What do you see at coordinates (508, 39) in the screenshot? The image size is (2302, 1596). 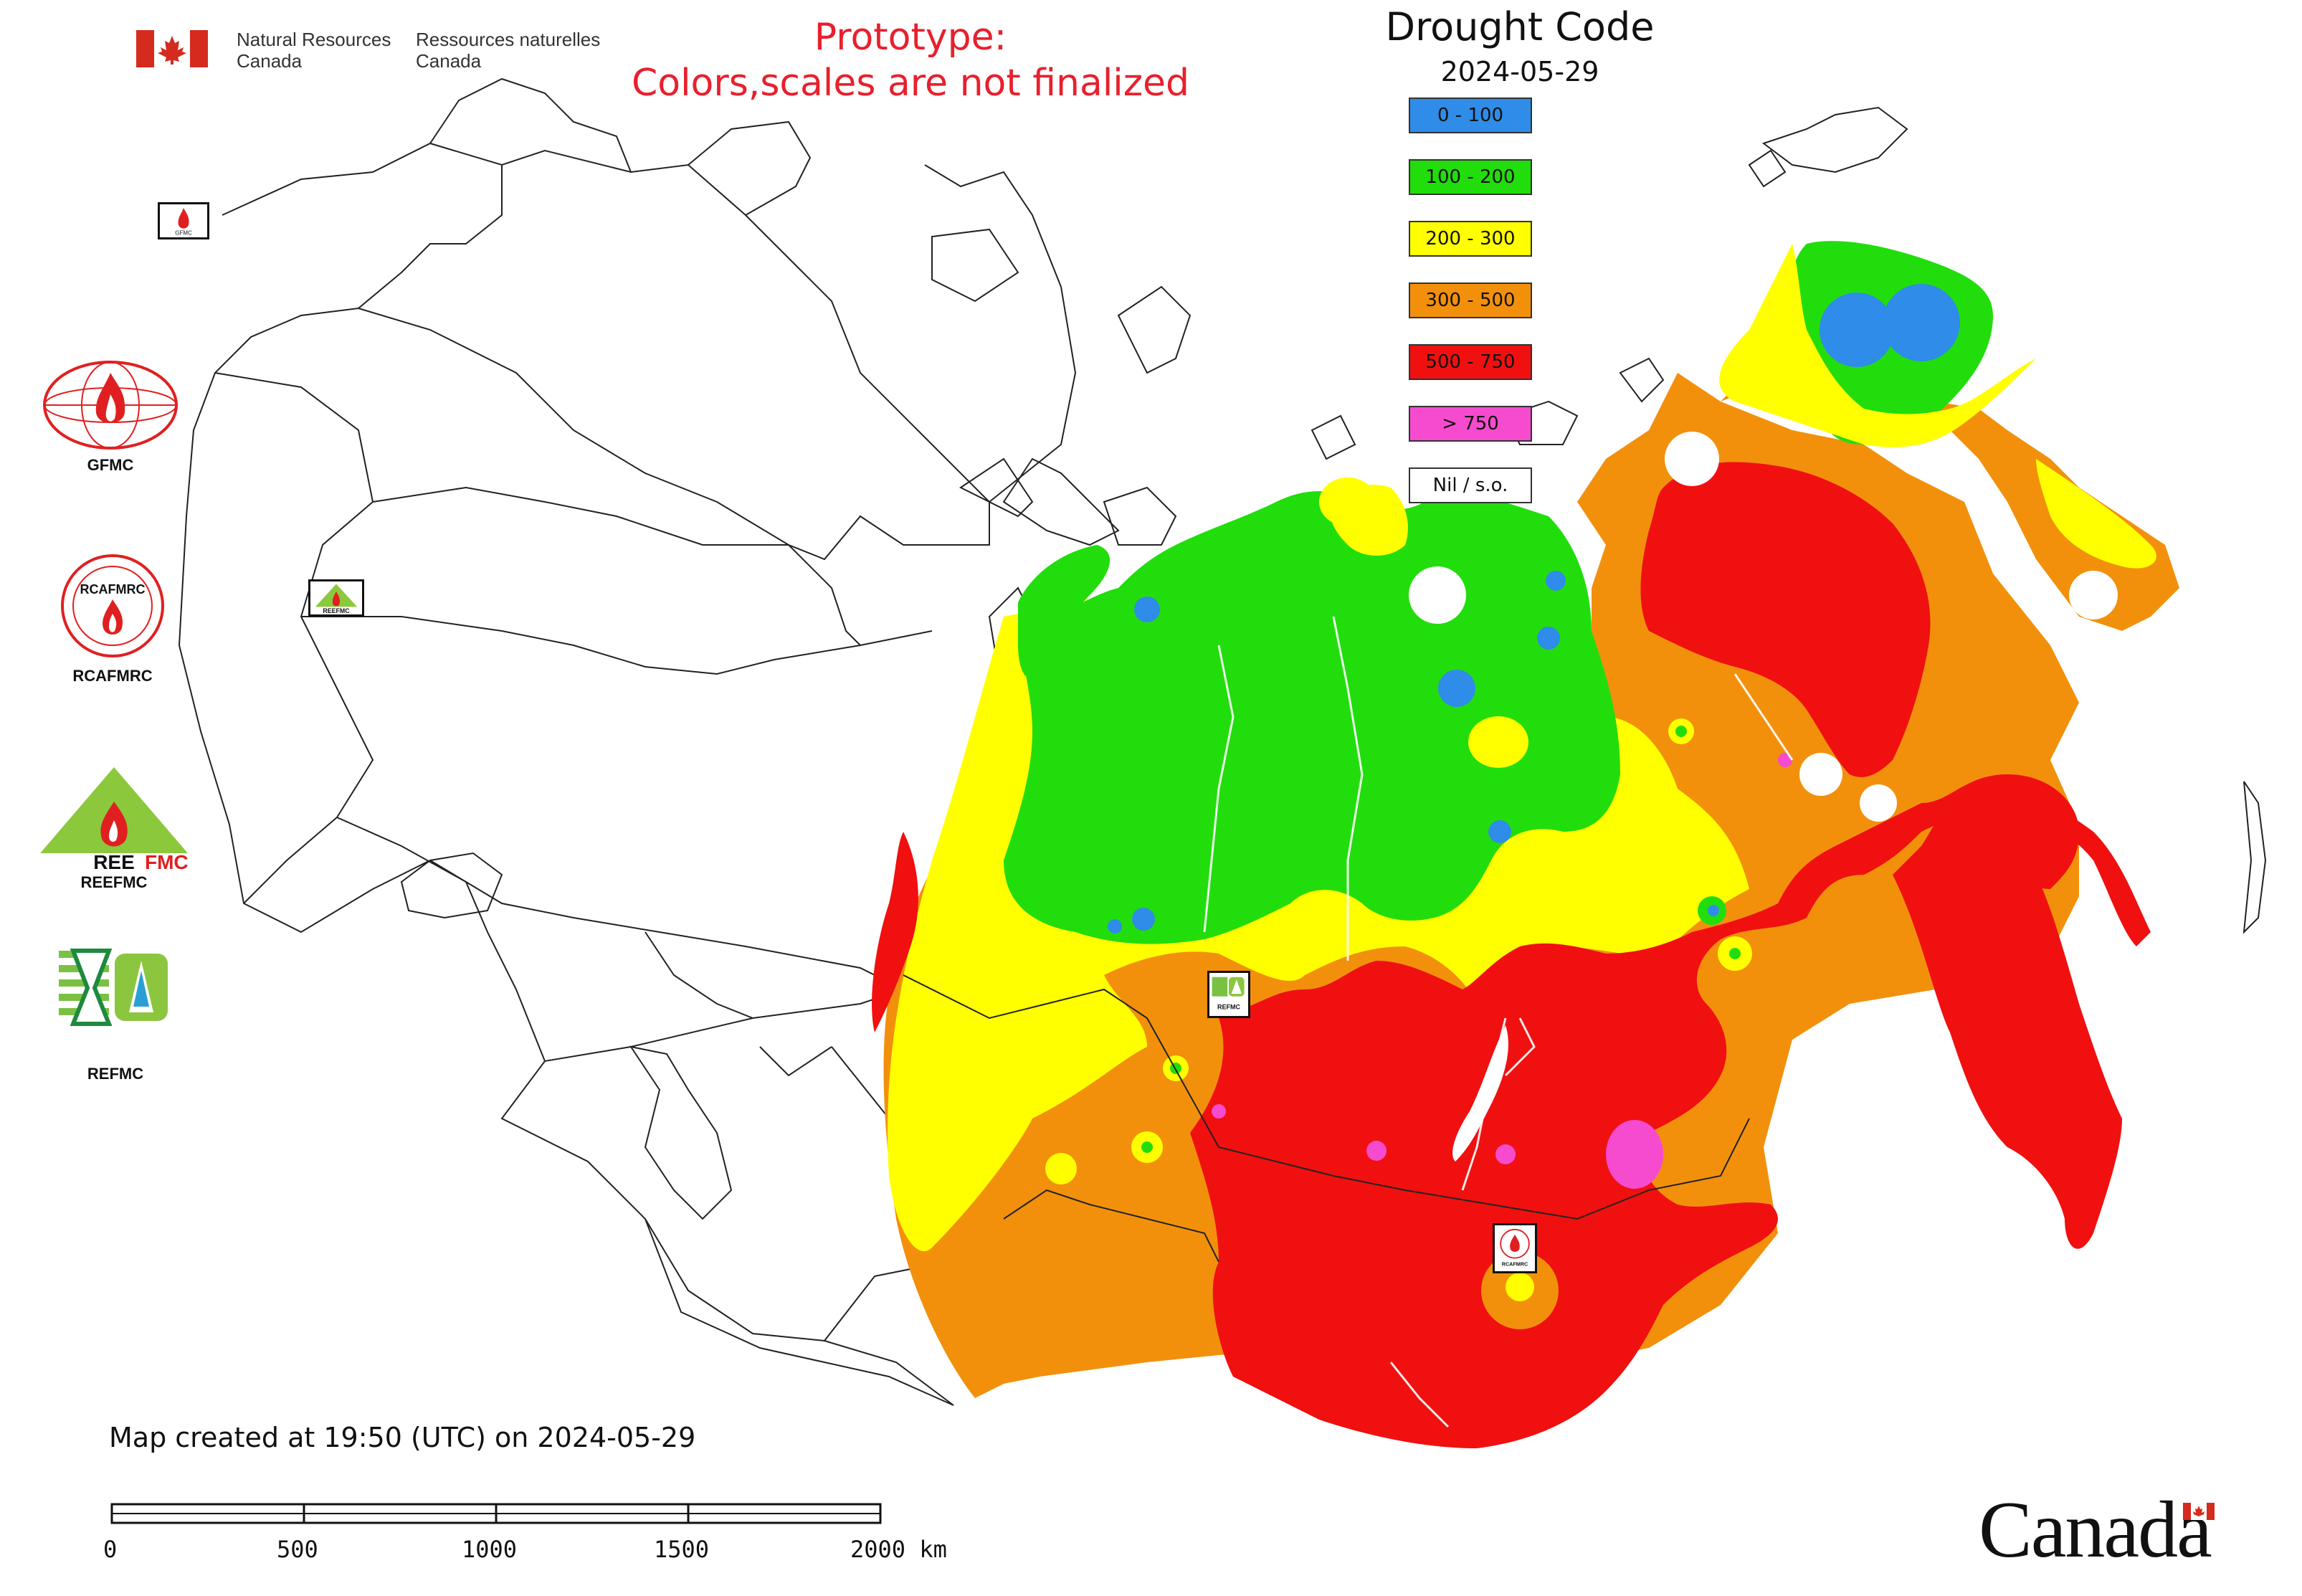 I see `gov-fr-line1: Ressources naturelles` at bounding box center [508, 39].